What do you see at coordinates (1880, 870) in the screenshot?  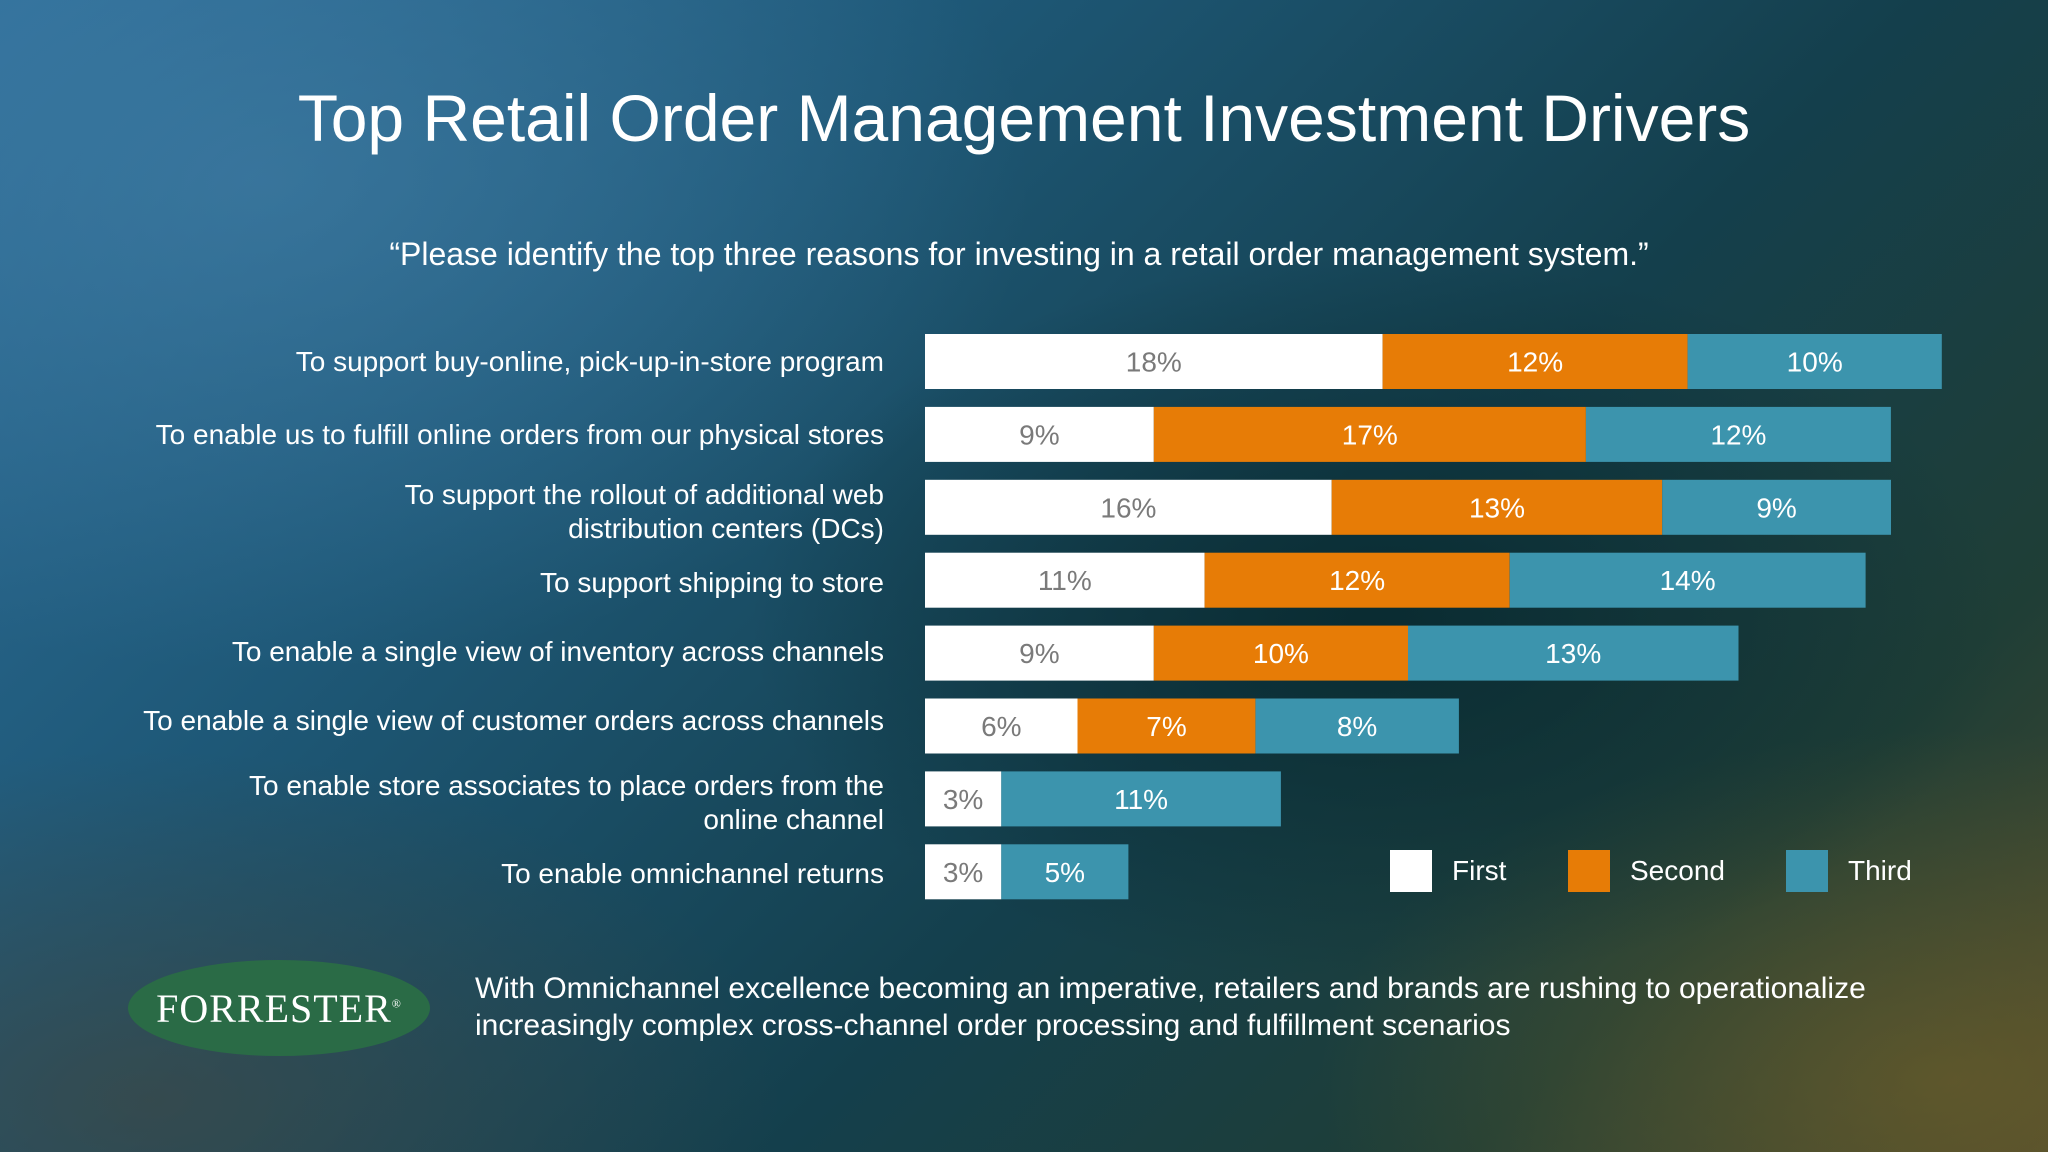 I see `legend-label-third: Third` at bounding box center [1880, 870].